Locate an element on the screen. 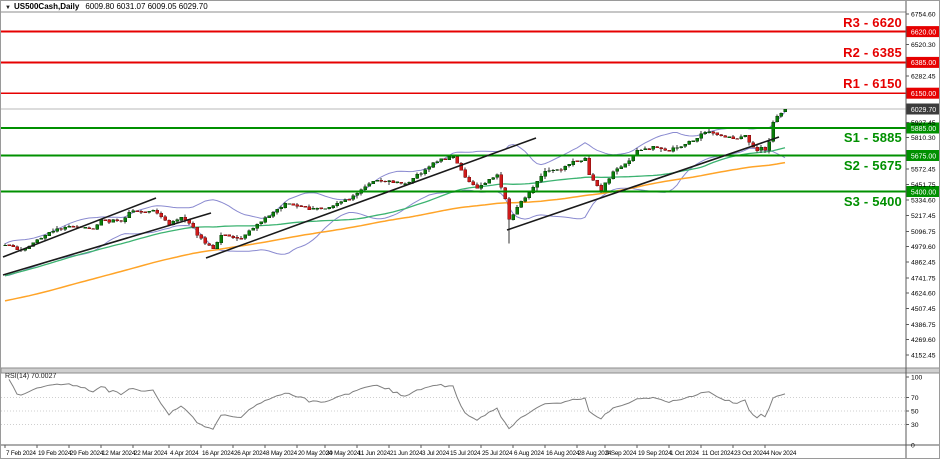  date-tick-label: 6 Aug 2024 is located at coordinates (529, 453).